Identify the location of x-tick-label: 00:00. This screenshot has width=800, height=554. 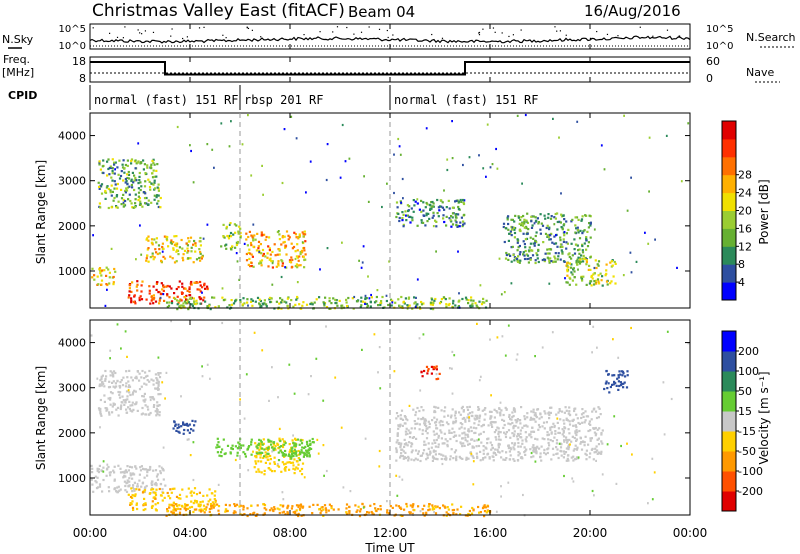
(690, 533).